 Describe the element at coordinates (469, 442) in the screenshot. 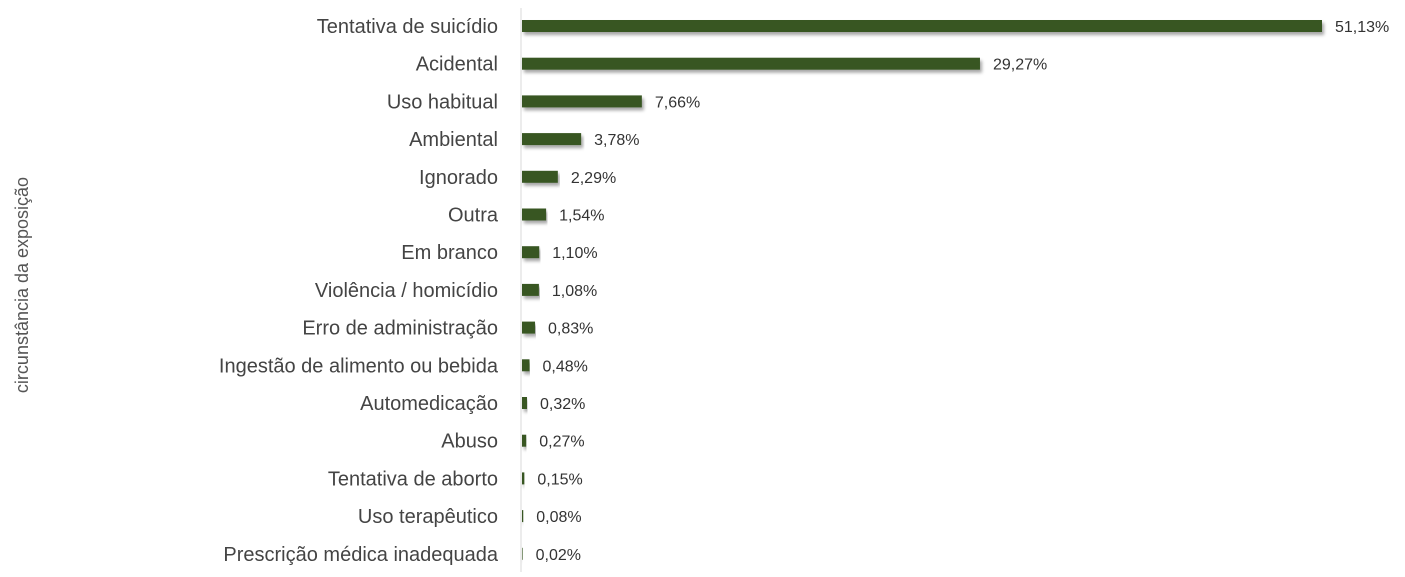

I see `category-label: Abuso` at that location.